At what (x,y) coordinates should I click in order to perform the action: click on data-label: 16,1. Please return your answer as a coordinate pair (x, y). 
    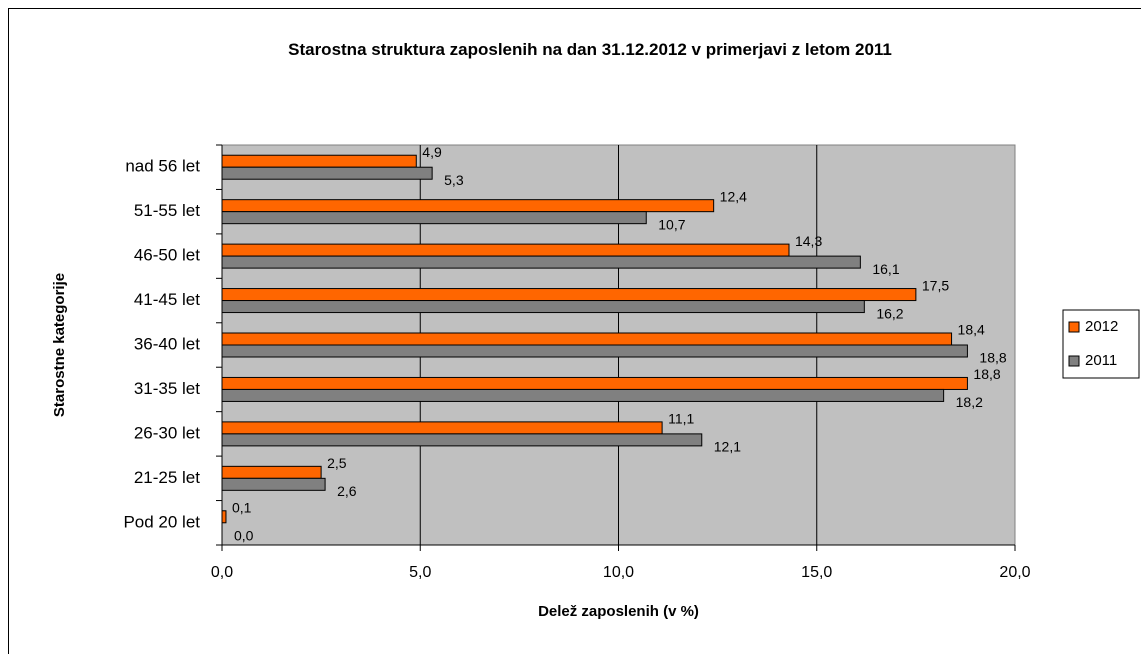
    Looking at the image, I should click on (885, 269).